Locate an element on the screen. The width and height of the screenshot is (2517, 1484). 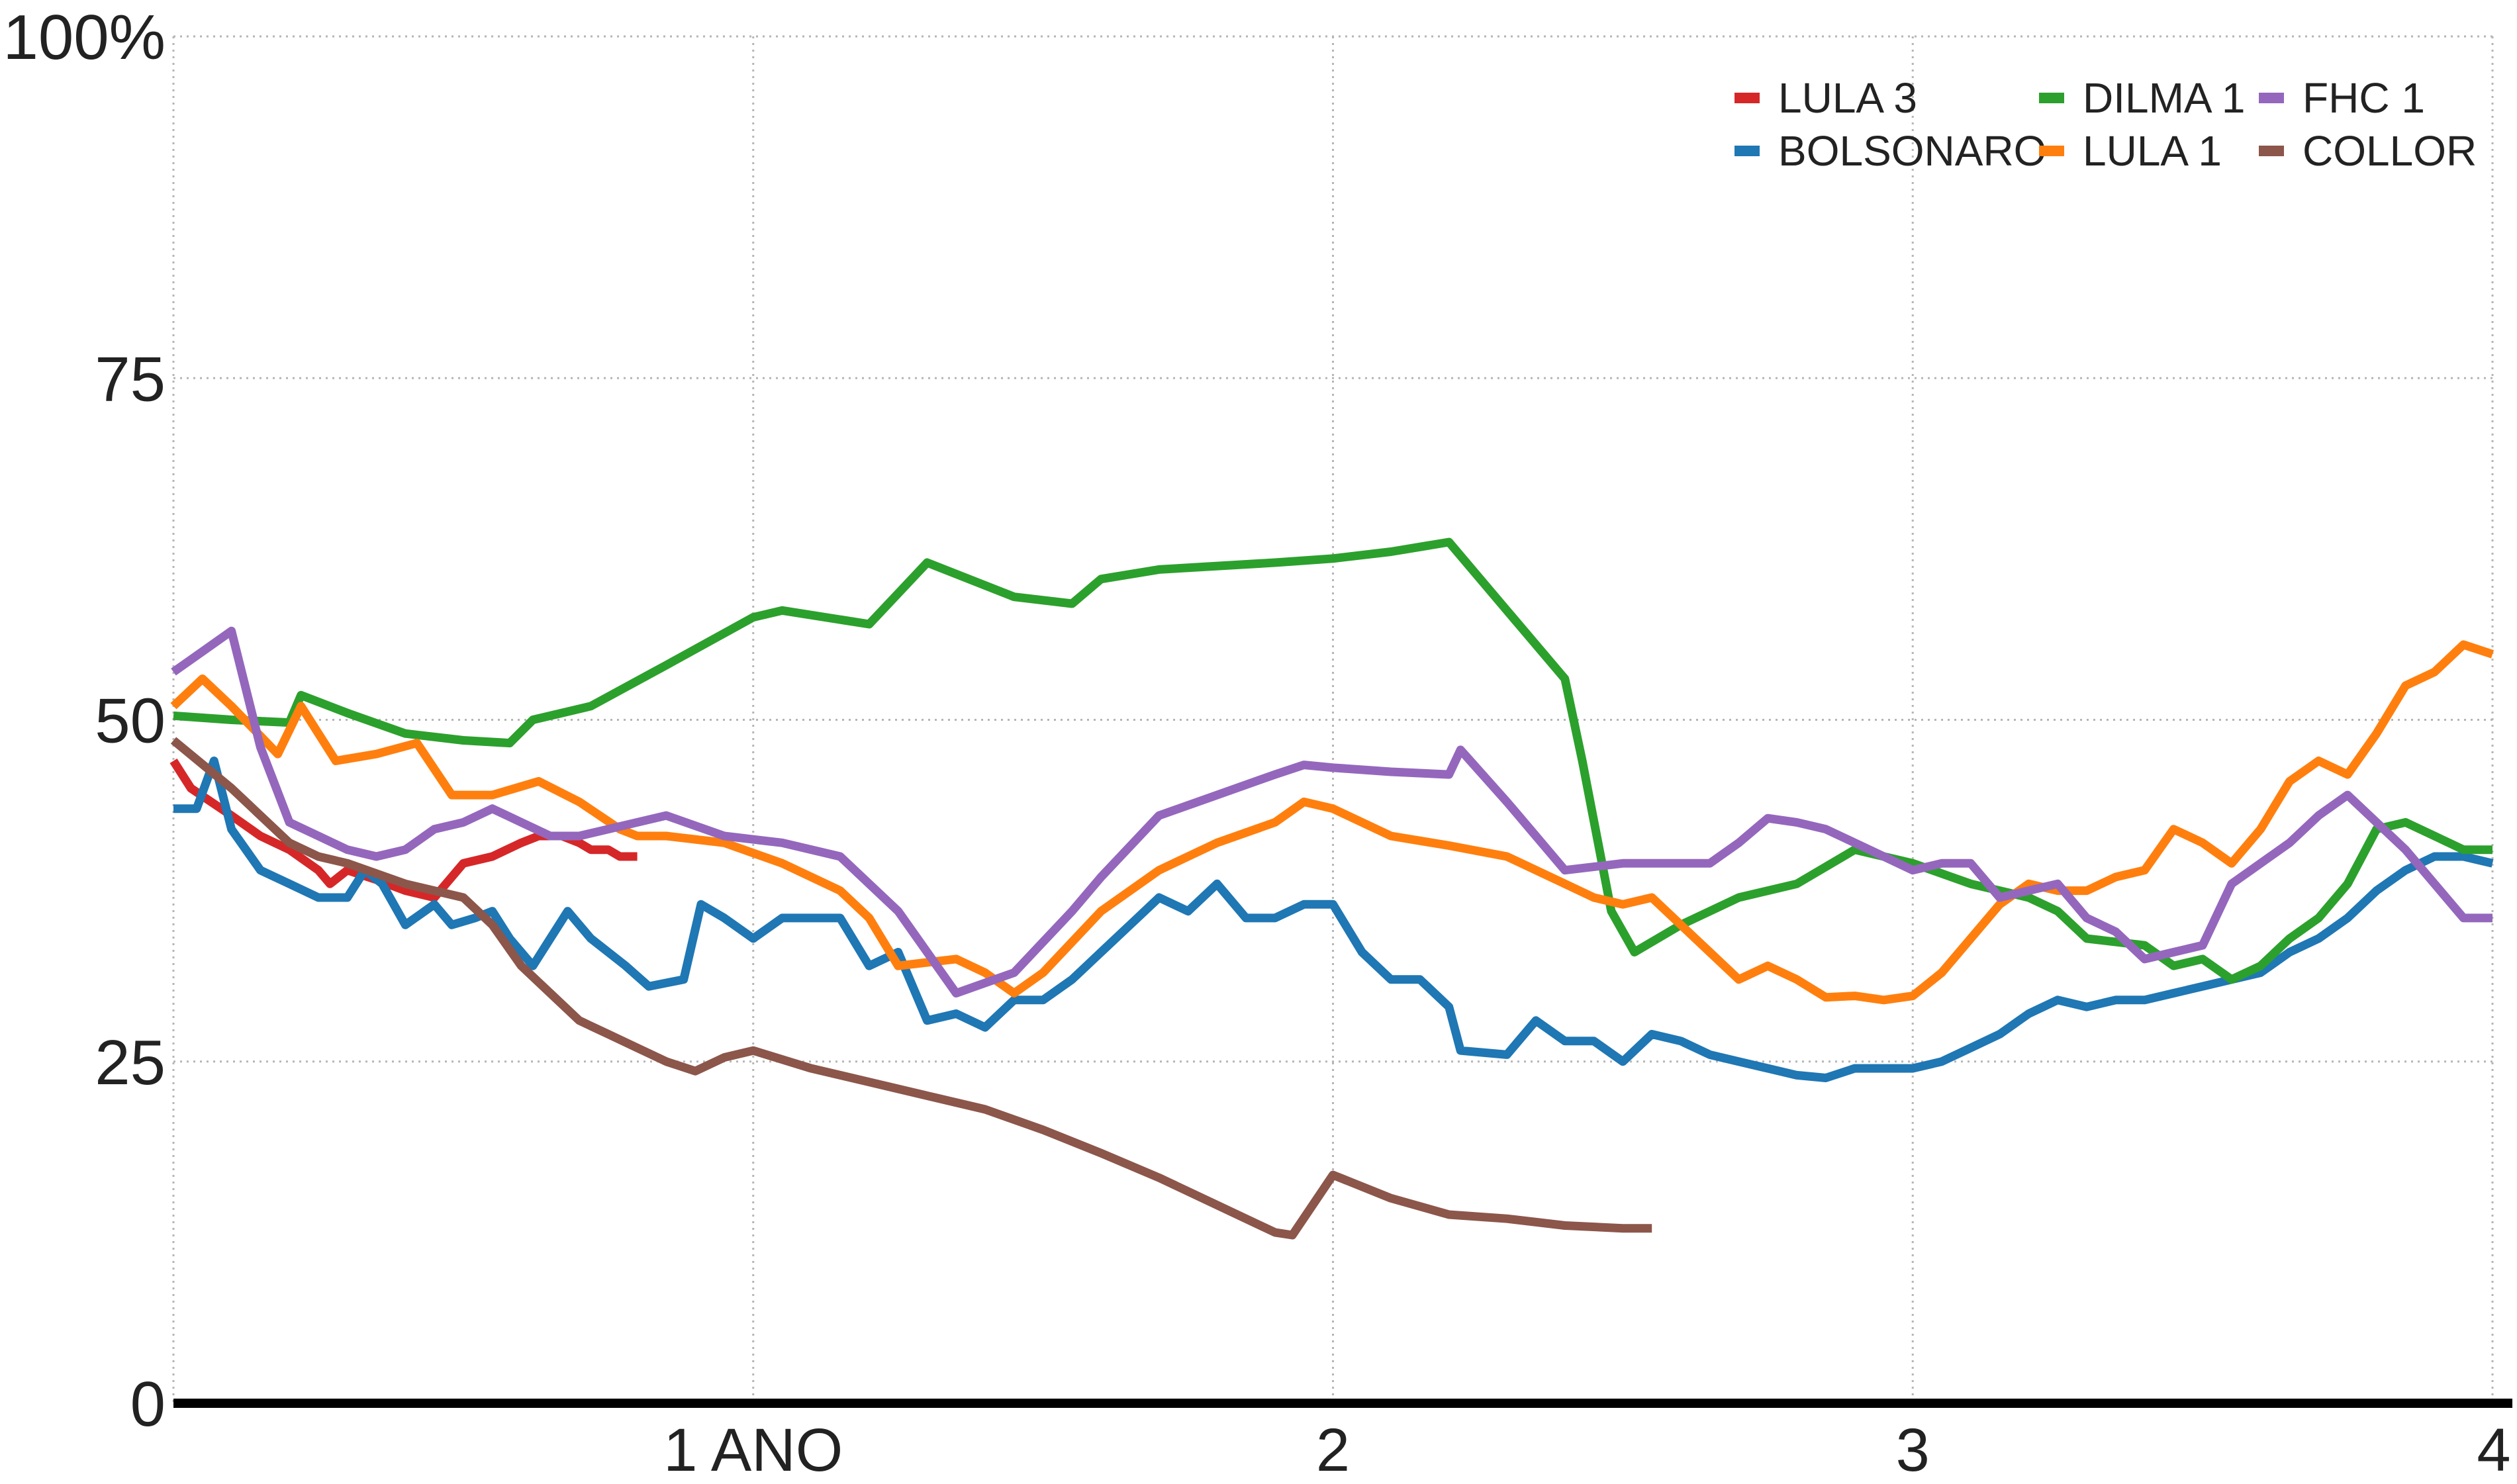
legend-label: COLLOR is located at coordinates (2390, 151).